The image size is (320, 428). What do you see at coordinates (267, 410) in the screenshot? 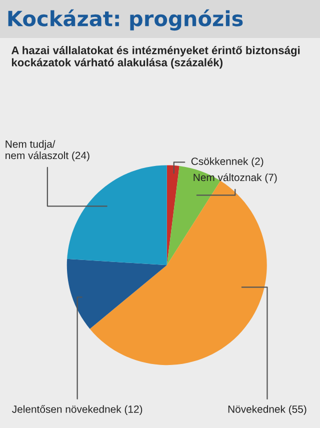
I see `slice-label: Növekednek (55)` at bounding box center [267, 410].